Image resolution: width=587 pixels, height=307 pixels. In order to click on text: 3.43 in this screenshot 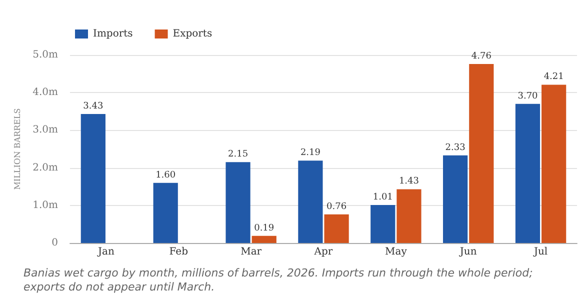, I will do `click(93, 107)`.